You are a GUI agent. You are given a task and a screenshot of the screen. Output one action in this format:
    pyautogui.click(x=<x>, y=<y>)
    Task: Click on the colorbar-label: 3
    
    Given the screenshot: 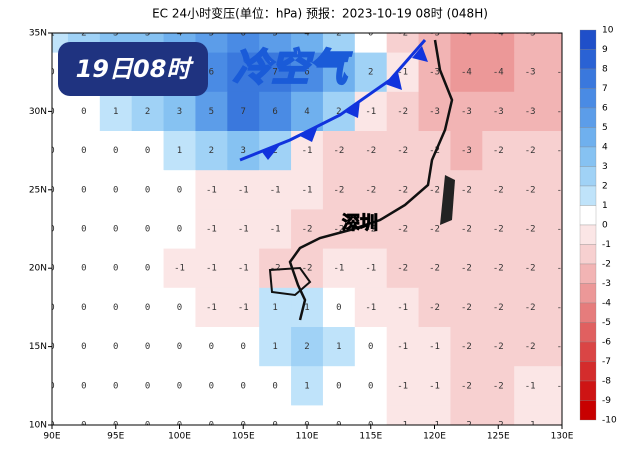 What is the action you would take?
    pyautogui.click(x=605, y=167)
    